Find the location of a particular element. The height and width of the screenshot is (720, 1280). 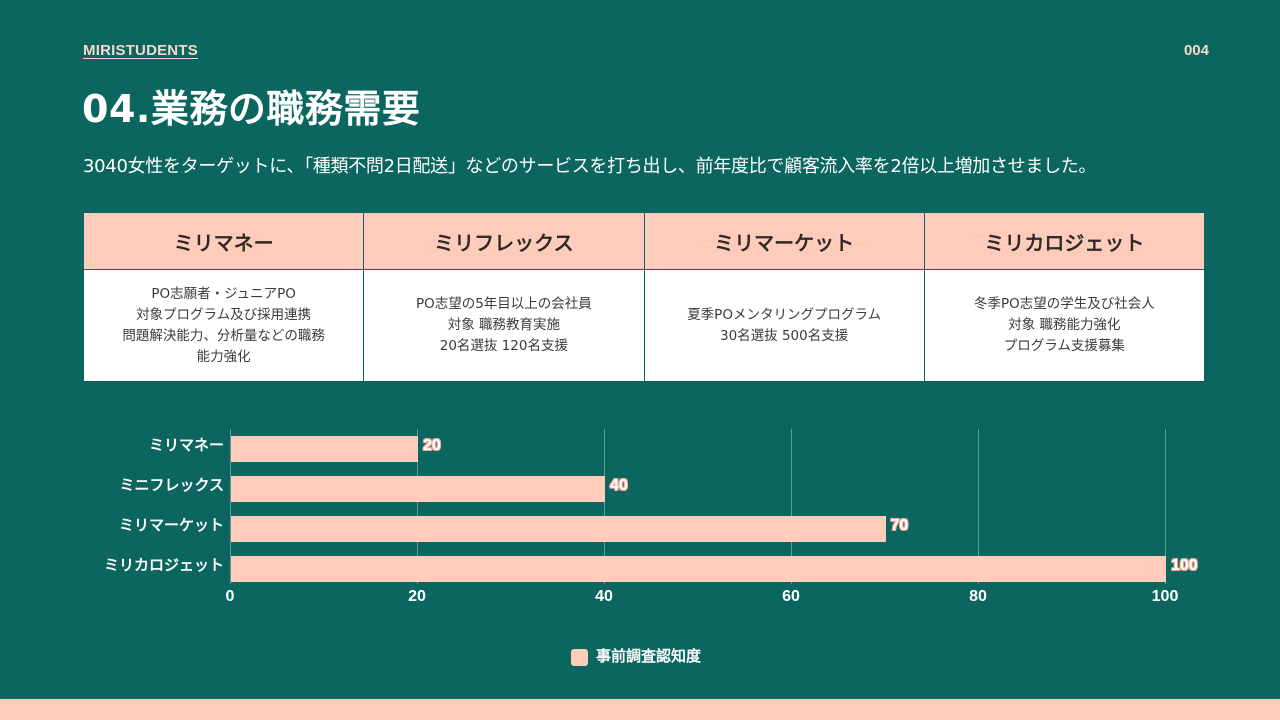

table-cell: PO志望の5年目以上の会社員 対象 職務教育実施 20名選抜 120名支援 is located at coordinates (504, 325).